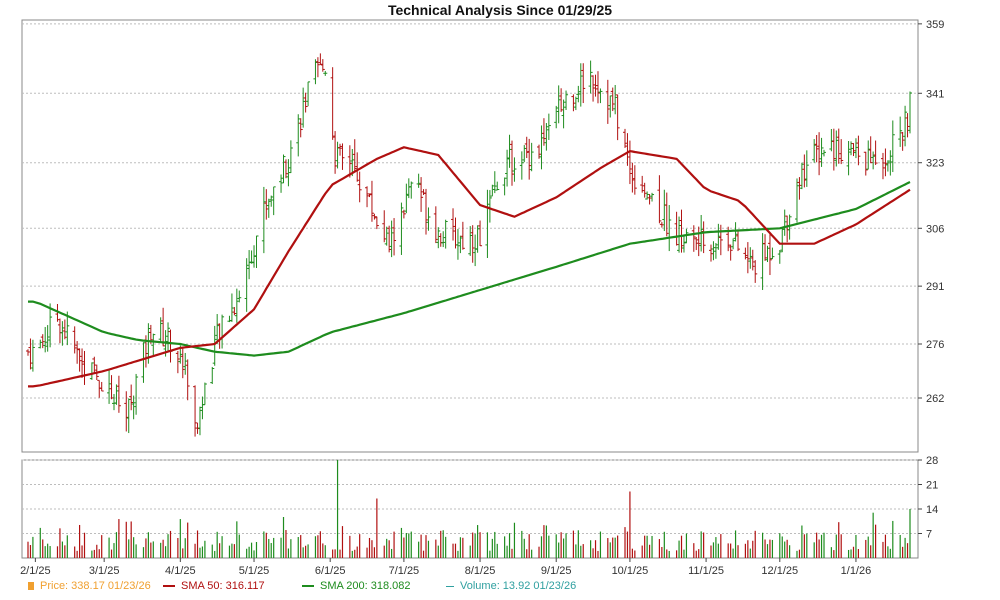 Image resolution: width=1000 pixels, height=600 pixels. What do you see at coordinates (935, 345) in the screenshot?
I see `price-tick-label: 276` at bounding box center [935, 345].